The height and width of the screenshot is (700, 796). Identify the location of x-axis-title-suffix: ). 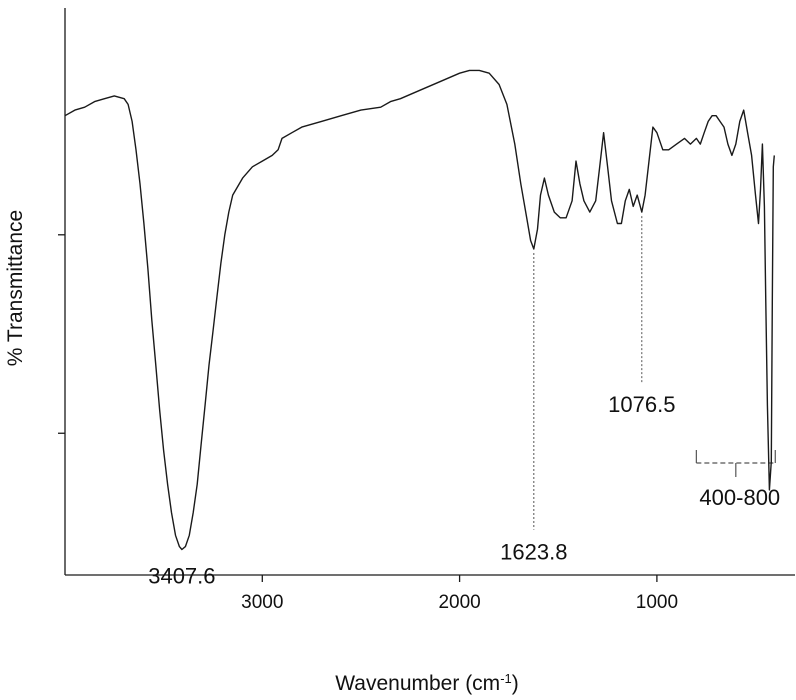
(515, 683).